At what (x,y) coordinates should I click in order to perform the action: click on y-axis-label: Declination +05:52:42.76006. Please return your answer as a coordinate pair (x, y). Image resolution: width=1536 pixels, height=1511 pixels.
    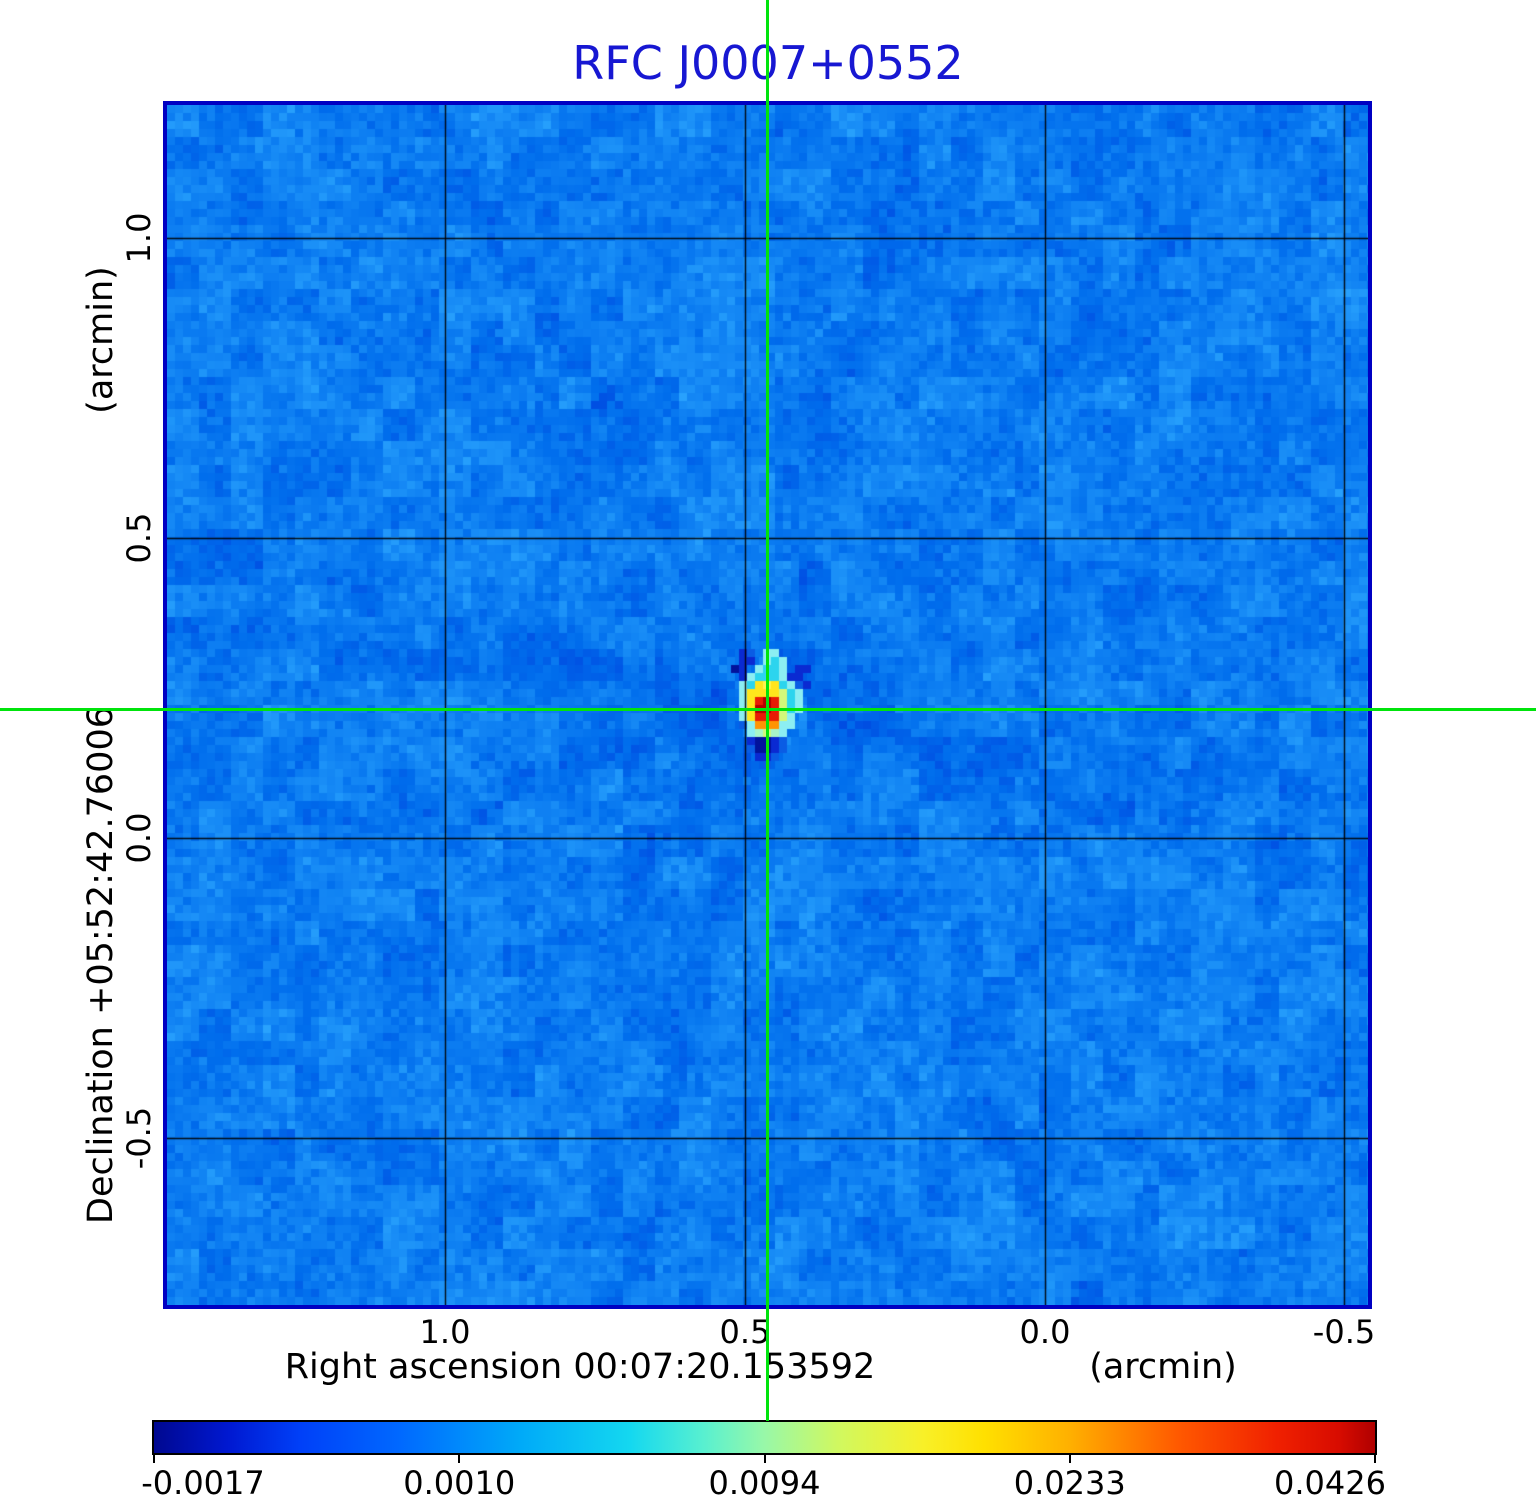
    Looking at the image, I should click on (101, 965).